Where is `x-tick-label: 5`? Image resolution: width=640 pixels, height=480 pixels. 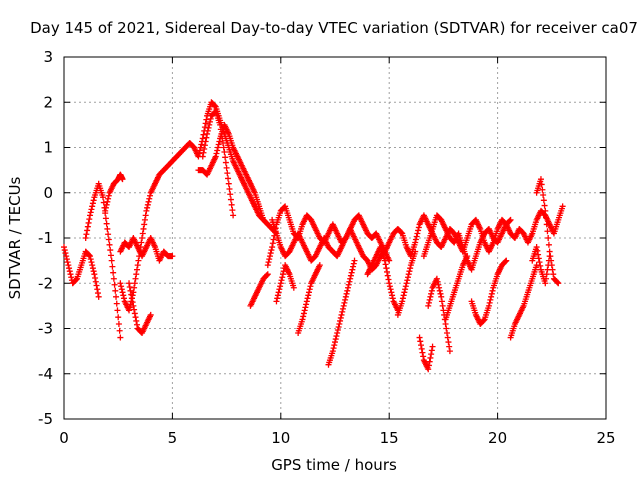 x-tick-label: 5 is located at coordinates (173, 438).